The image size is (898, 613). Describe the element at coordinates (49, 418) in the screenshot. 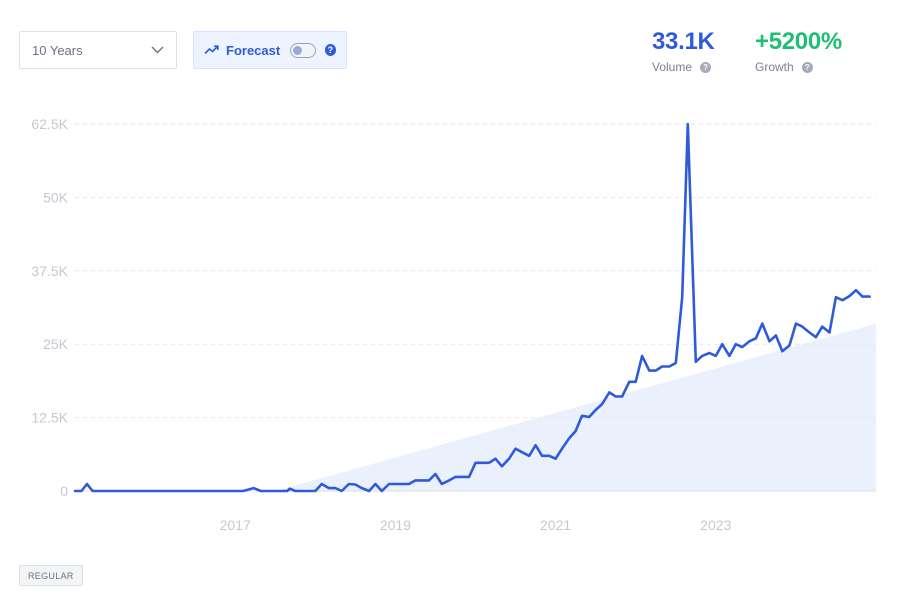

I see `y-tick-label: 12.5K` at that location.